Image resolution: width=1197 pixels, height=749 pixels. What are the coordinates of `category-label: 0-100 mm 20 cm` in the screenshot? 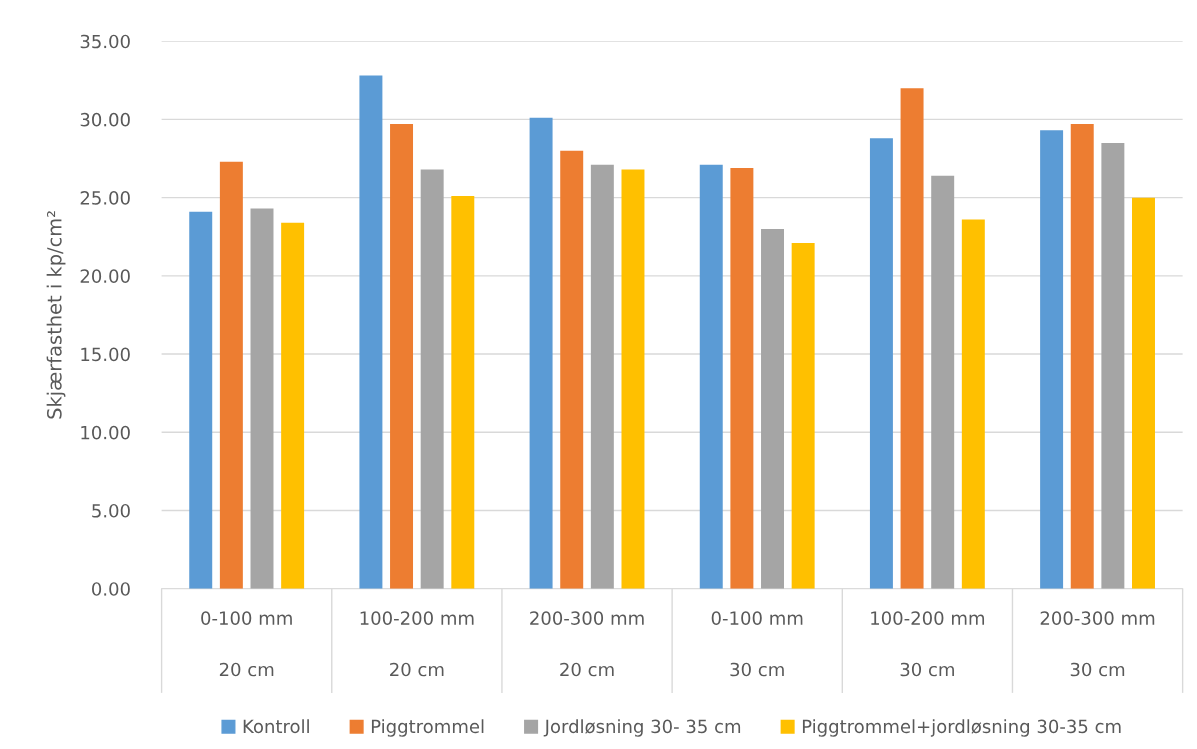 It's located at (246, 644).